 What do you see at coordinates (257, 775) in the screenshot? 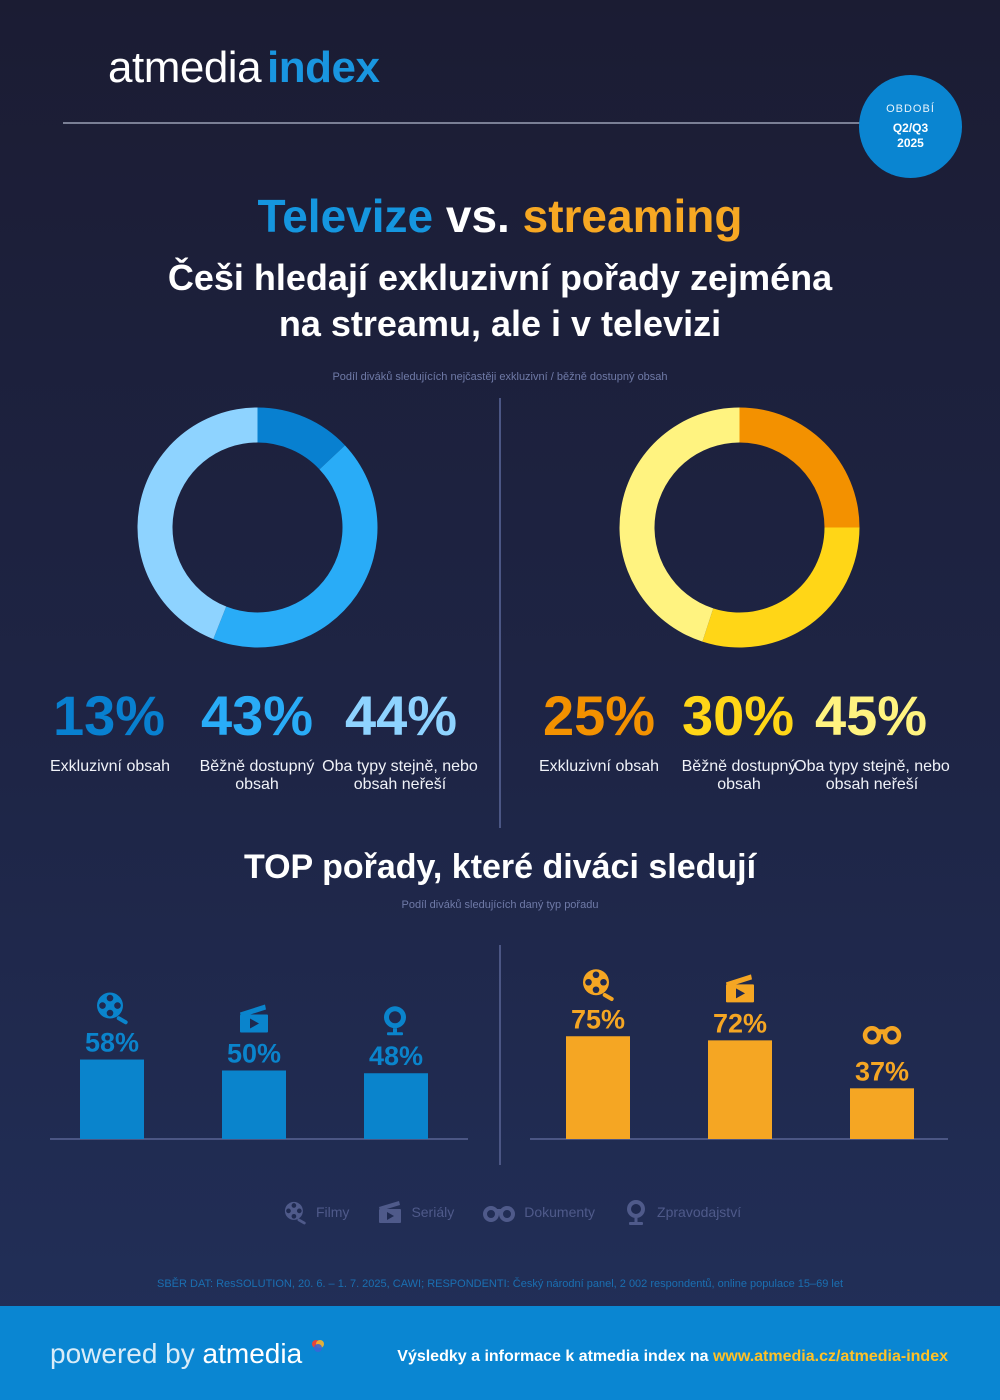
I see `tv-common-label: Běžně dostupný obsah` at bounding box center [257, 775].